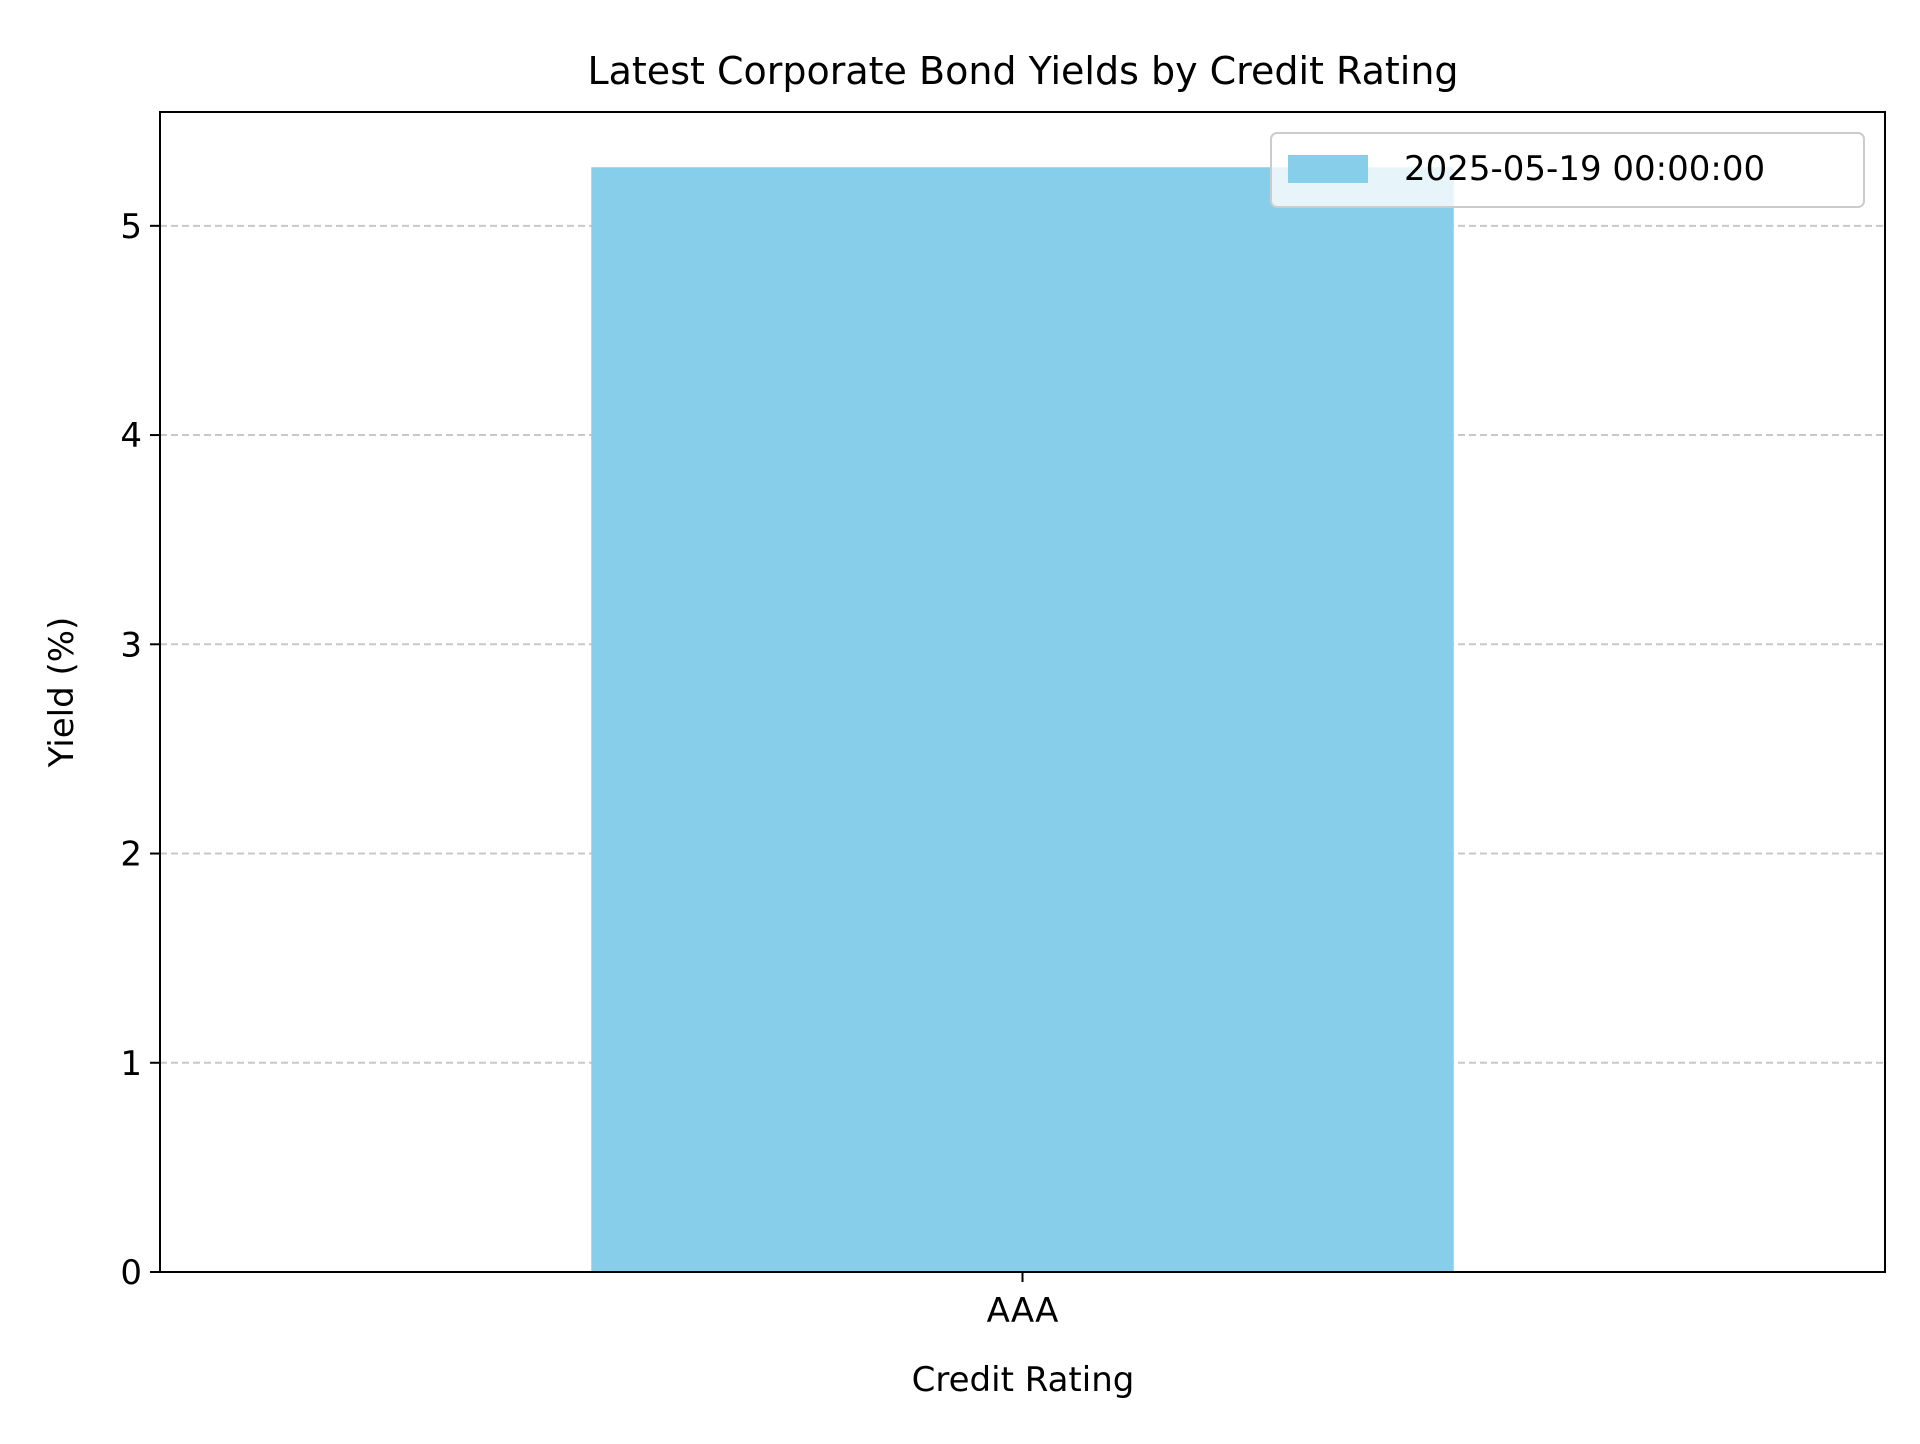 Image resolution: width=1920 pixels, height=1444 pixels. I want to click on y-tick-label: 4, so click(131, 436).